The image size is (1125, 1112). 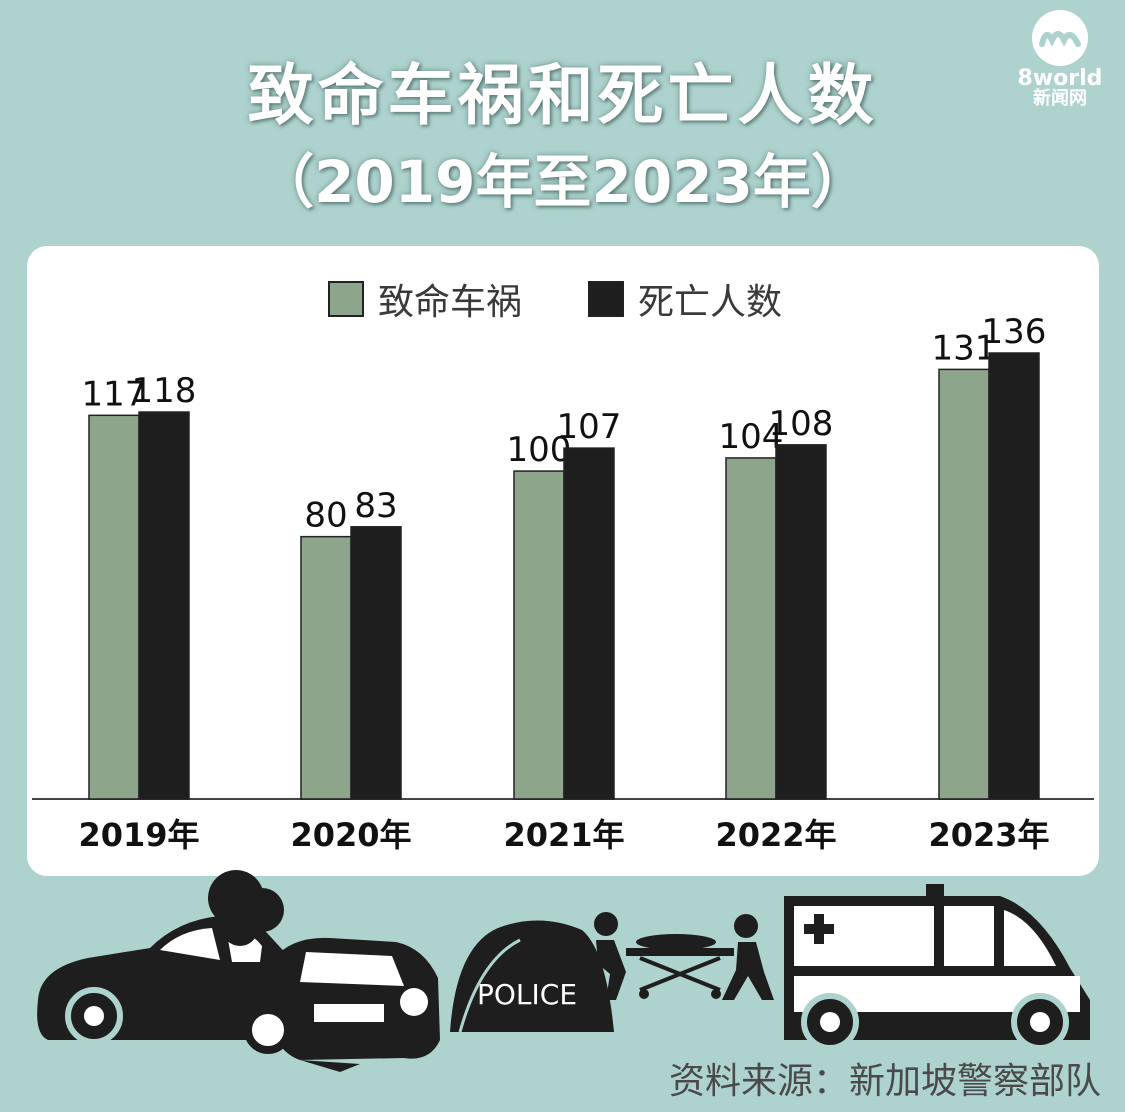 I want to click on stretcher-bearers-icon, so click(x=684, y=956).